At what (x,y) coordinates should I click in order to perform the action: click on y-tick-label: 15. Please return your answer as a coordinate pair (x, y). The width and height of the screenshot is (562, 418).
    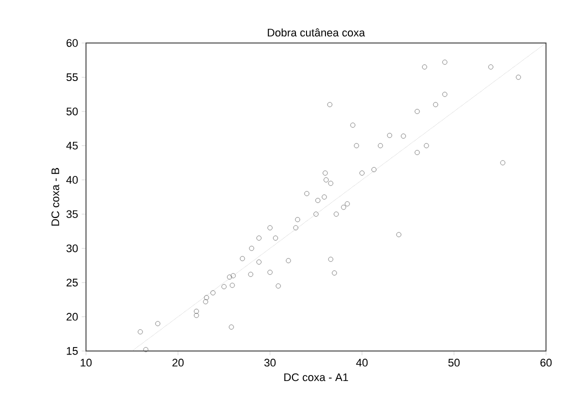
    Looking at the image, I should click on (72, 351).